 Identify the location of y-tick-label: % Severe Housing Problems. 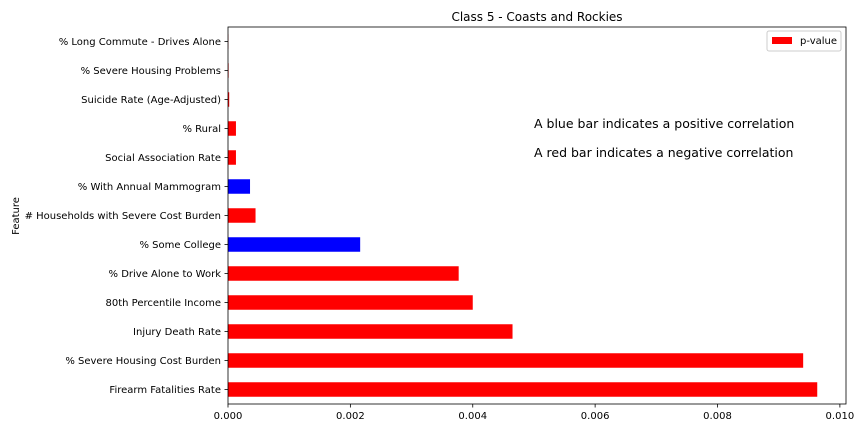
(151, 71).